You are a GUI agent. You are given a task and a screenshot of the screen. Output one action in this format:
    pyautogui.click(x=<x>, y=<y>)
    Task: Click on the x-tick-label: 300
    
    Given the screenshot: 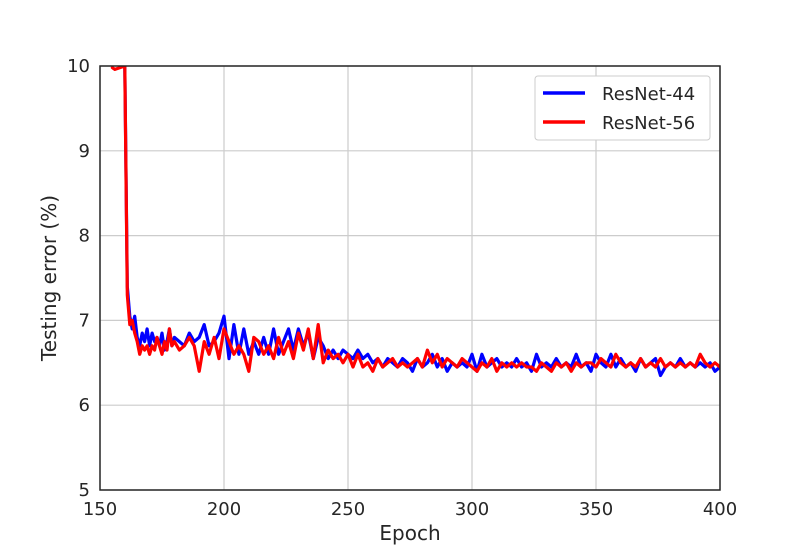 What is the action you would take?
    pyautogui.click(x=472, y=509)
    